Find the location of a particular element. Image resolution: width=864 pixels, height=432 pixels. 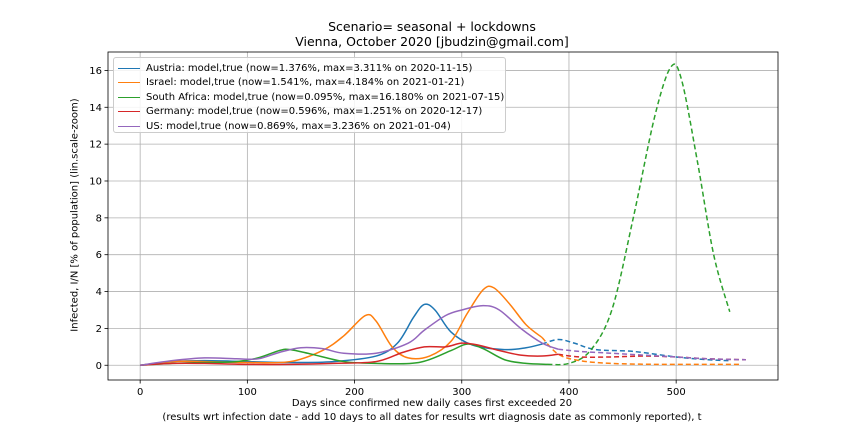

x-tick-label: 300 is located at coordinates (461, 392).